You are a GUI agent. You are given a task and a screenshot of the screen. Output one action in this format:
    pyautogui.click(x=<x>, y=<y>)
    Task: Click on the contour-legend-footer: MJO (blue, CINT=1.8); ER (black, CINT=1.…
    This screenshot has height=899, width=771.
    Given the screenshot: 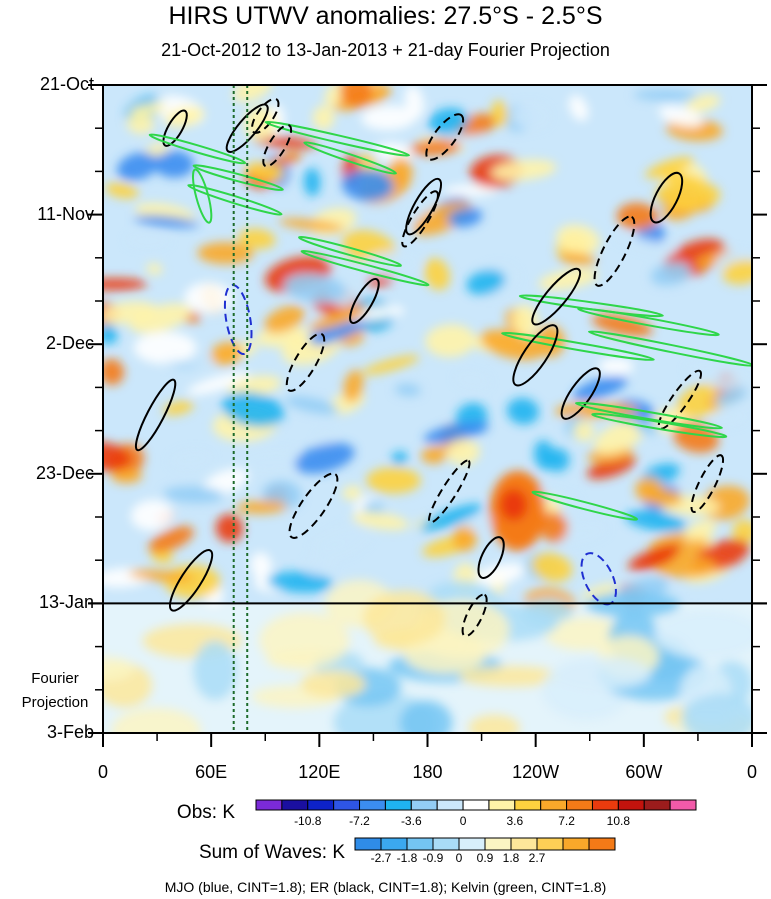 What is the action you would take?
    pyautogui.click(x=385, y=887)
    